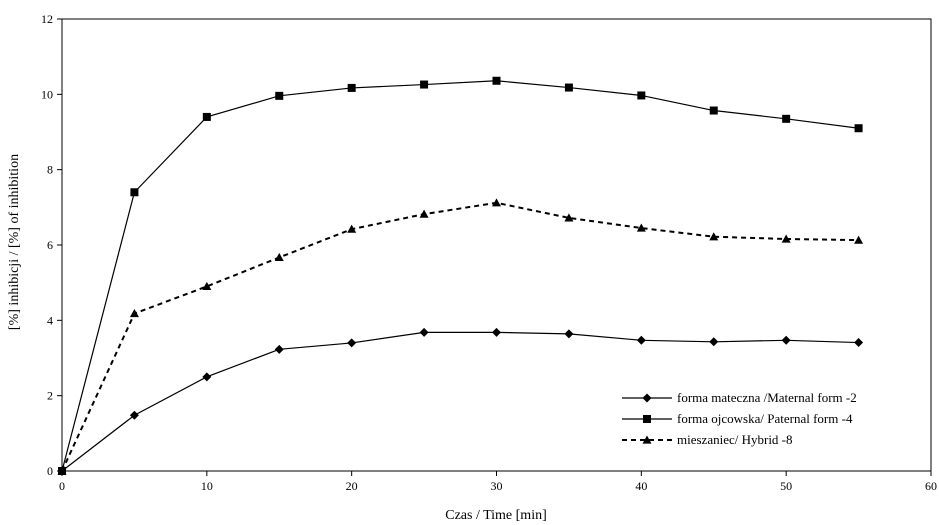  What do you see at coordinates (50, 396) in the screenshot?
I see `y-tick-label: 2` at bounding box center [50, 396].